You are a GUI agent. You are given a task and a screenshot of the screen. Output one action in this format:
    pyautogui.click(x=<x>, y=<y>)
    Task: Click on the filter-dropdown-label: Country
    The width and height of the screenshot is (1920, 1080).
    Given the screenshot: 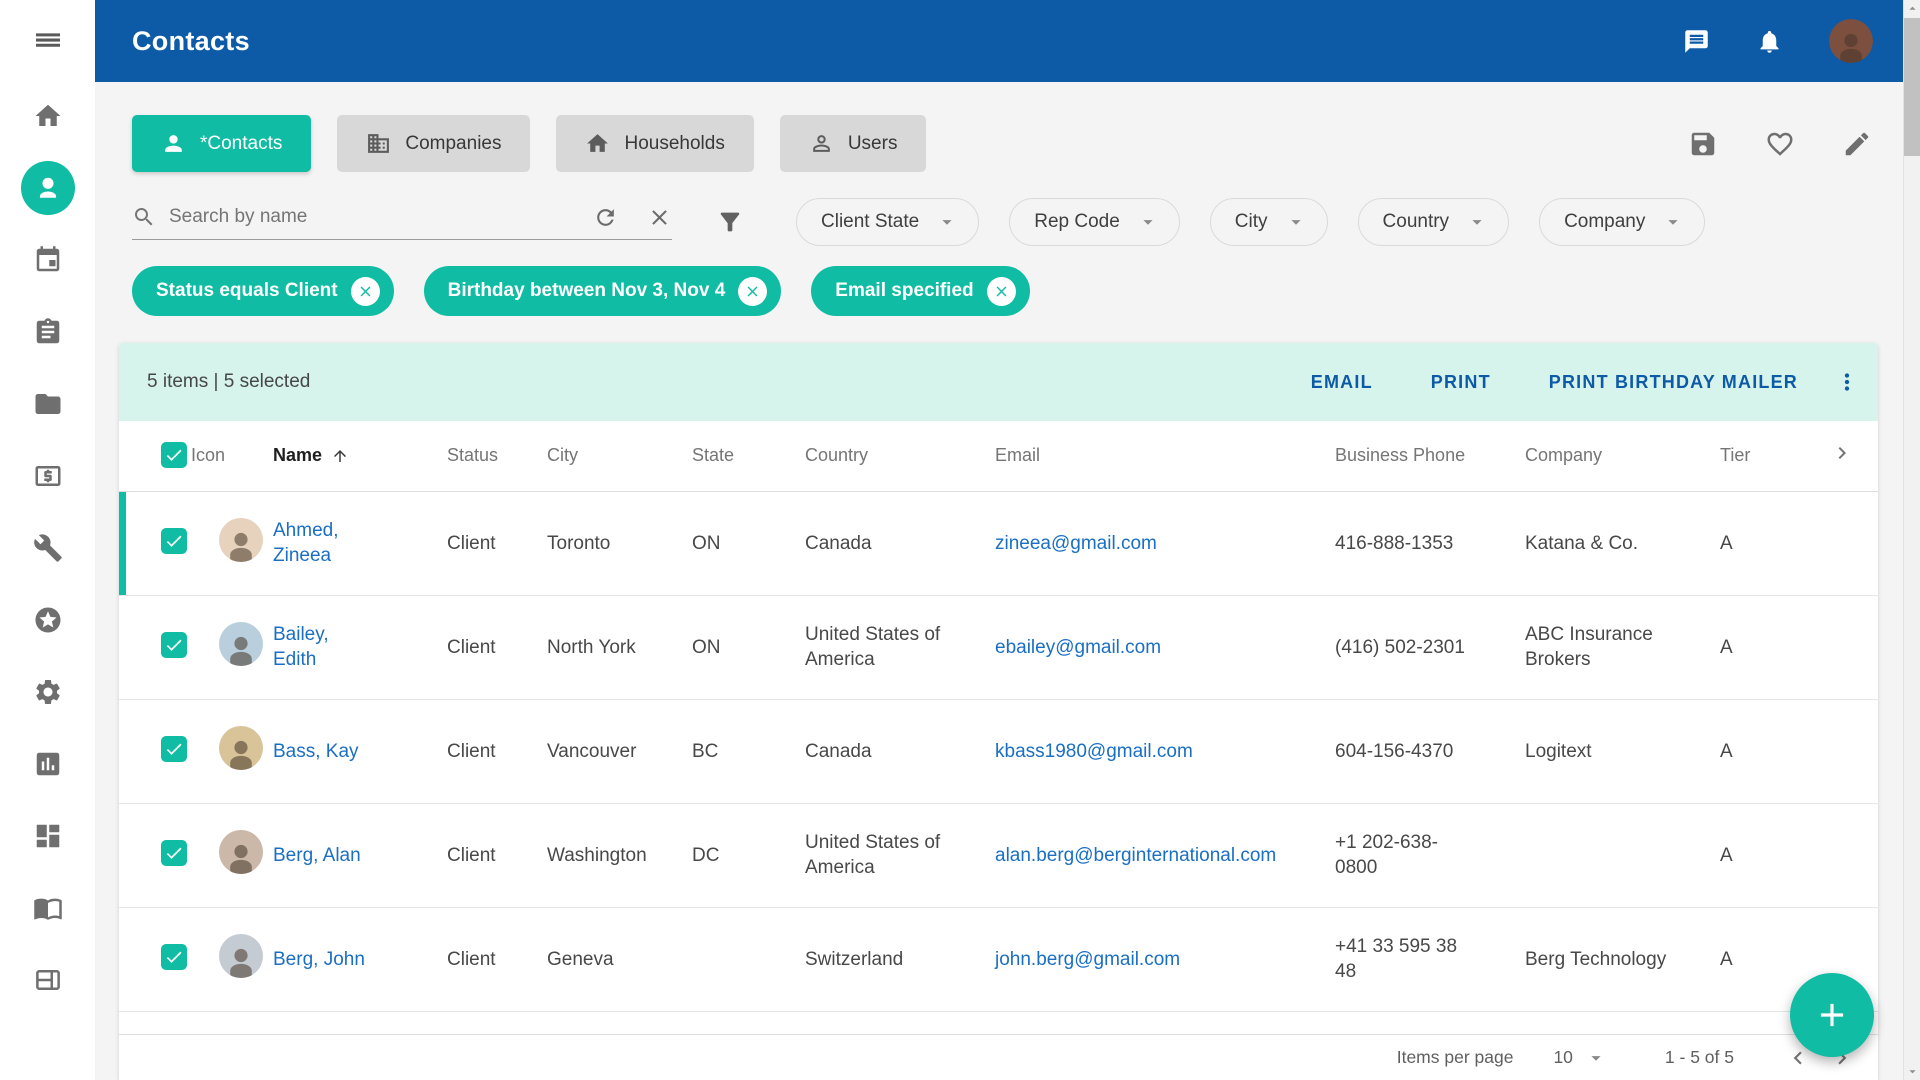 What is the action you would take?
    pyautogui.click(x=1416, y=221)
    